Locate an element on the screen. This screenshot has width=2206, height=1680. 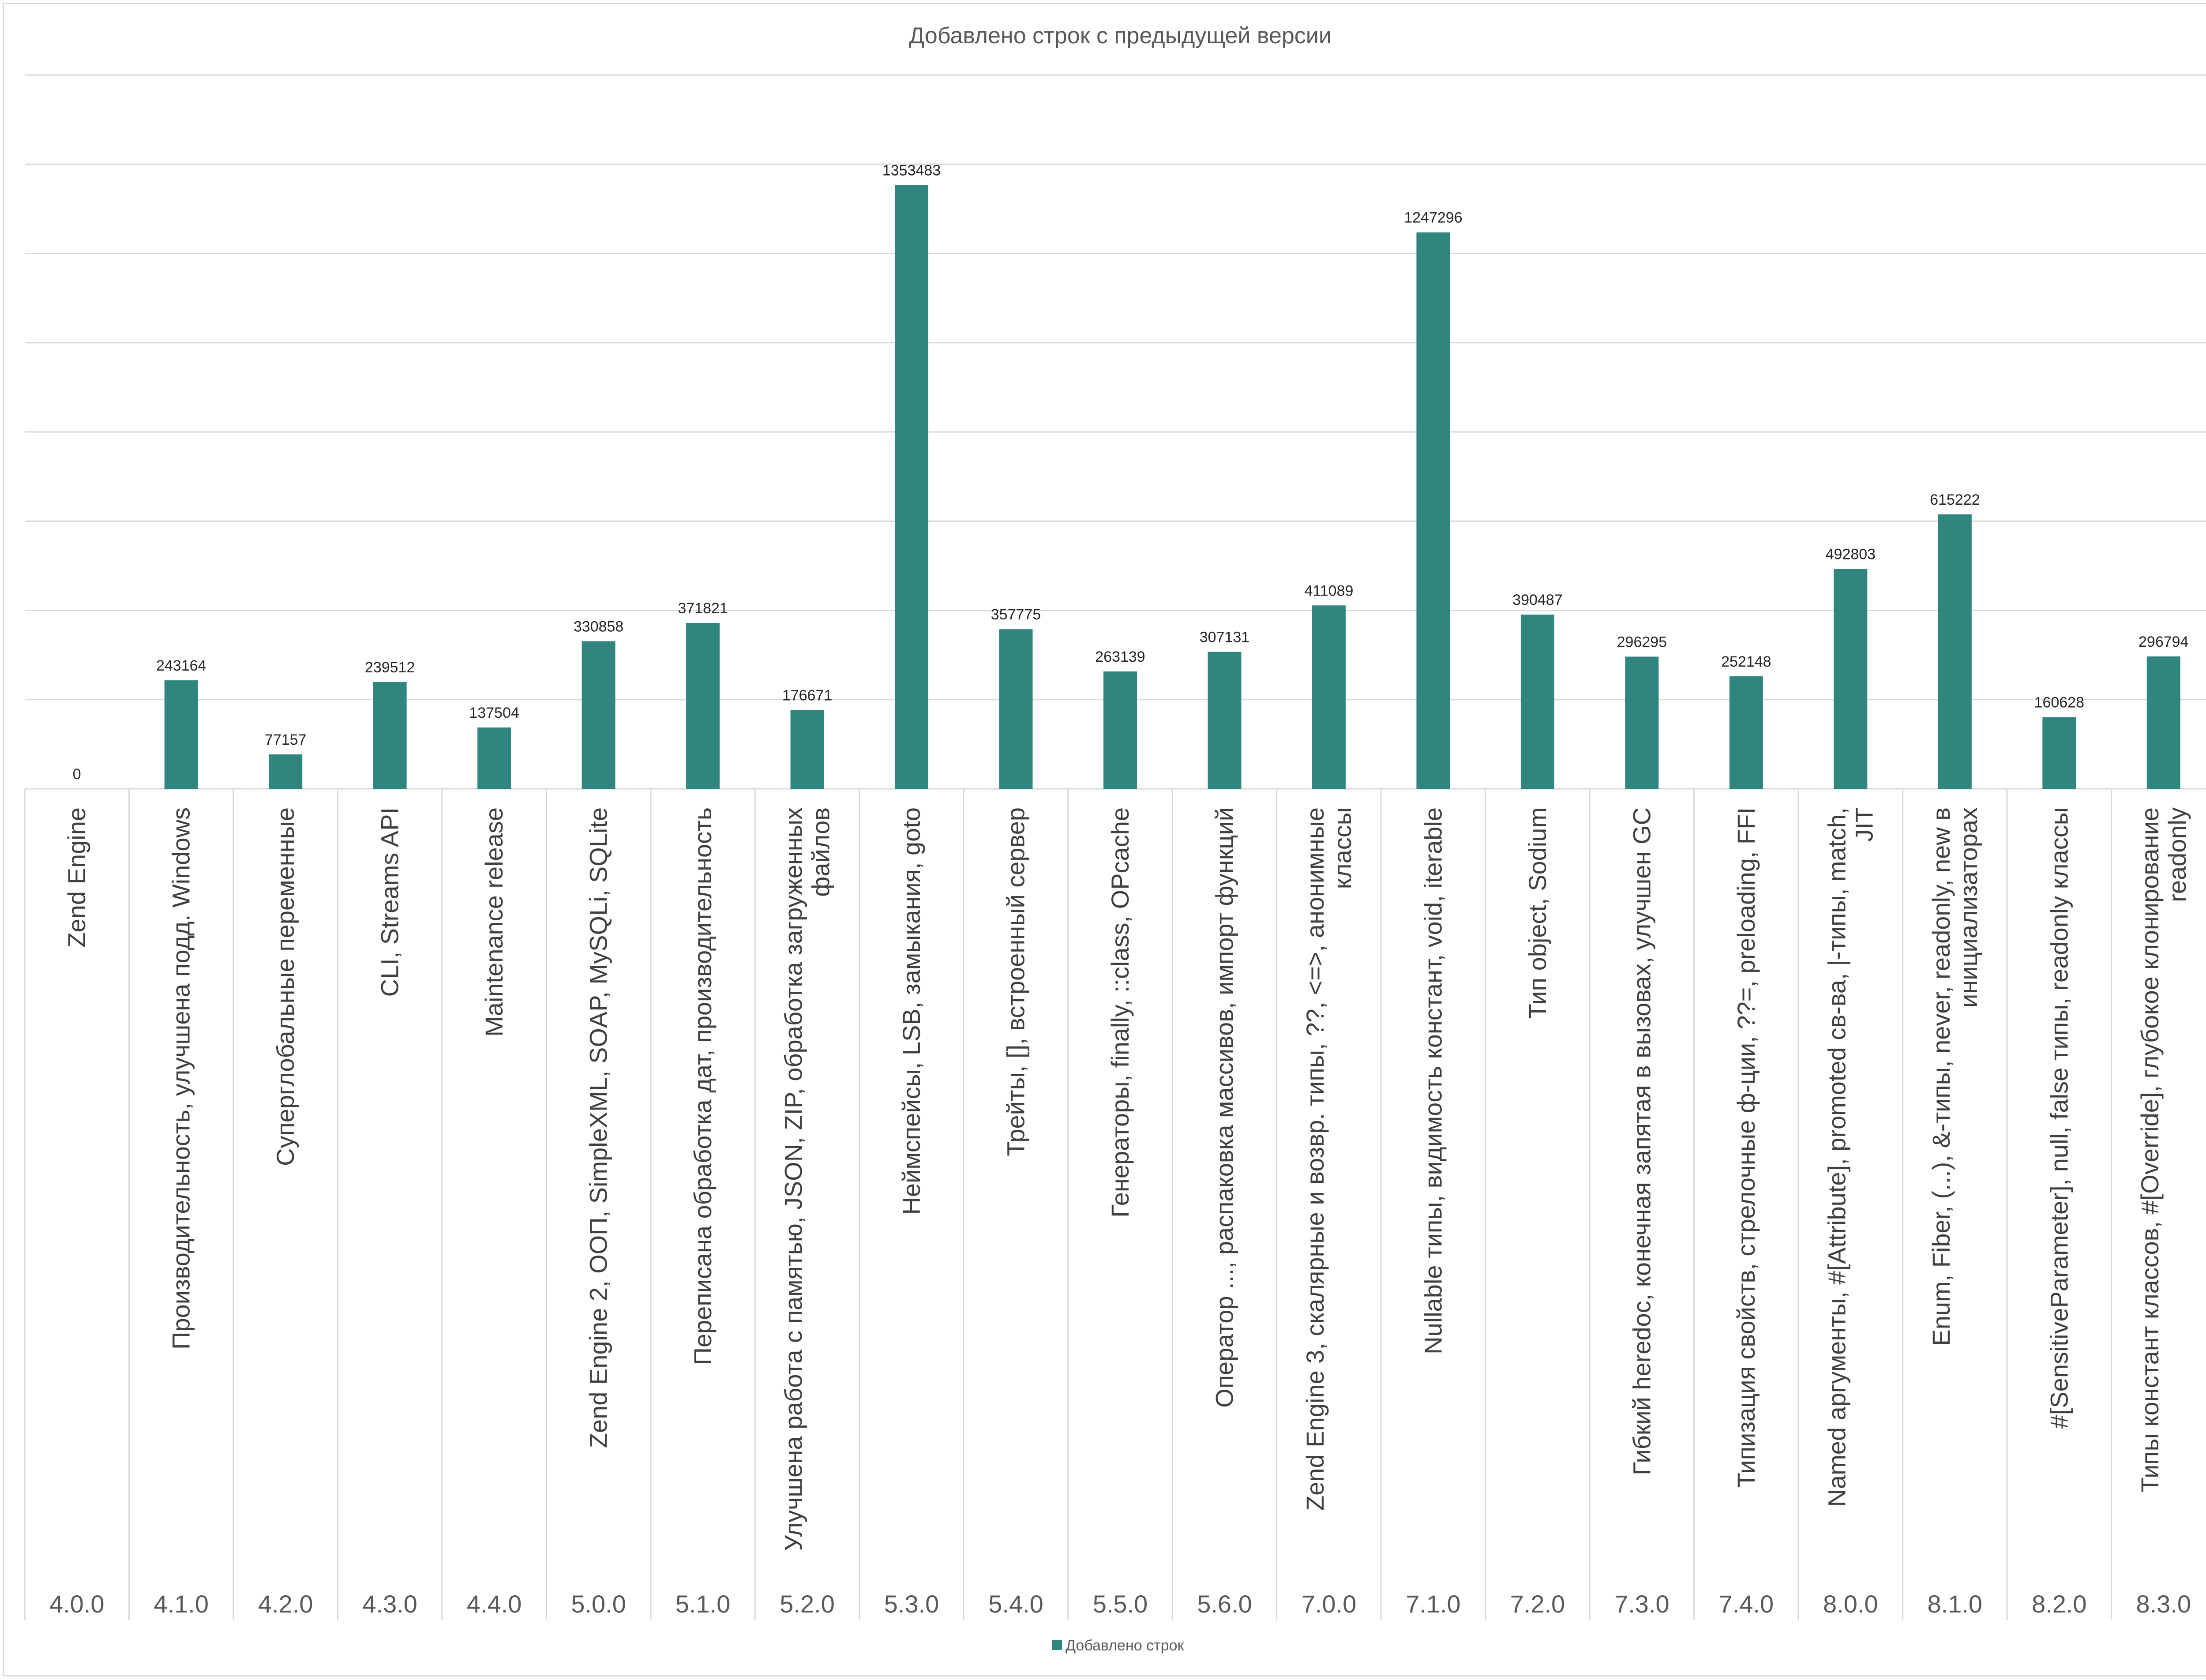
category-version-label: 4.1.0 is located at coordinates (181, 1604).